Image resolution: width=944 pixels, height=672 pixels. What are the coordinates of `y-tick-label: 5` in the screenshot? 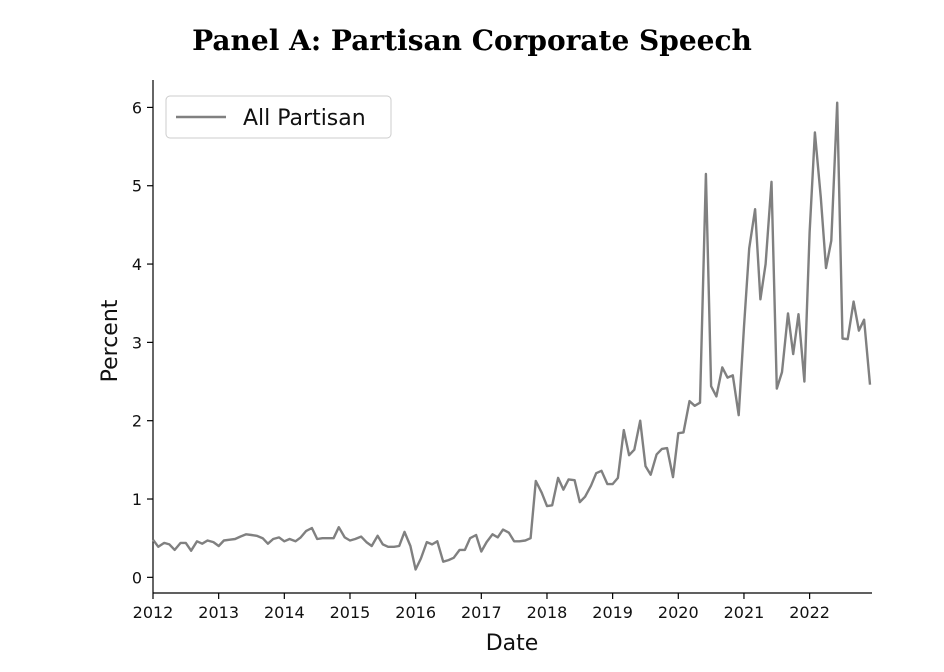 It's located at (137, 186).